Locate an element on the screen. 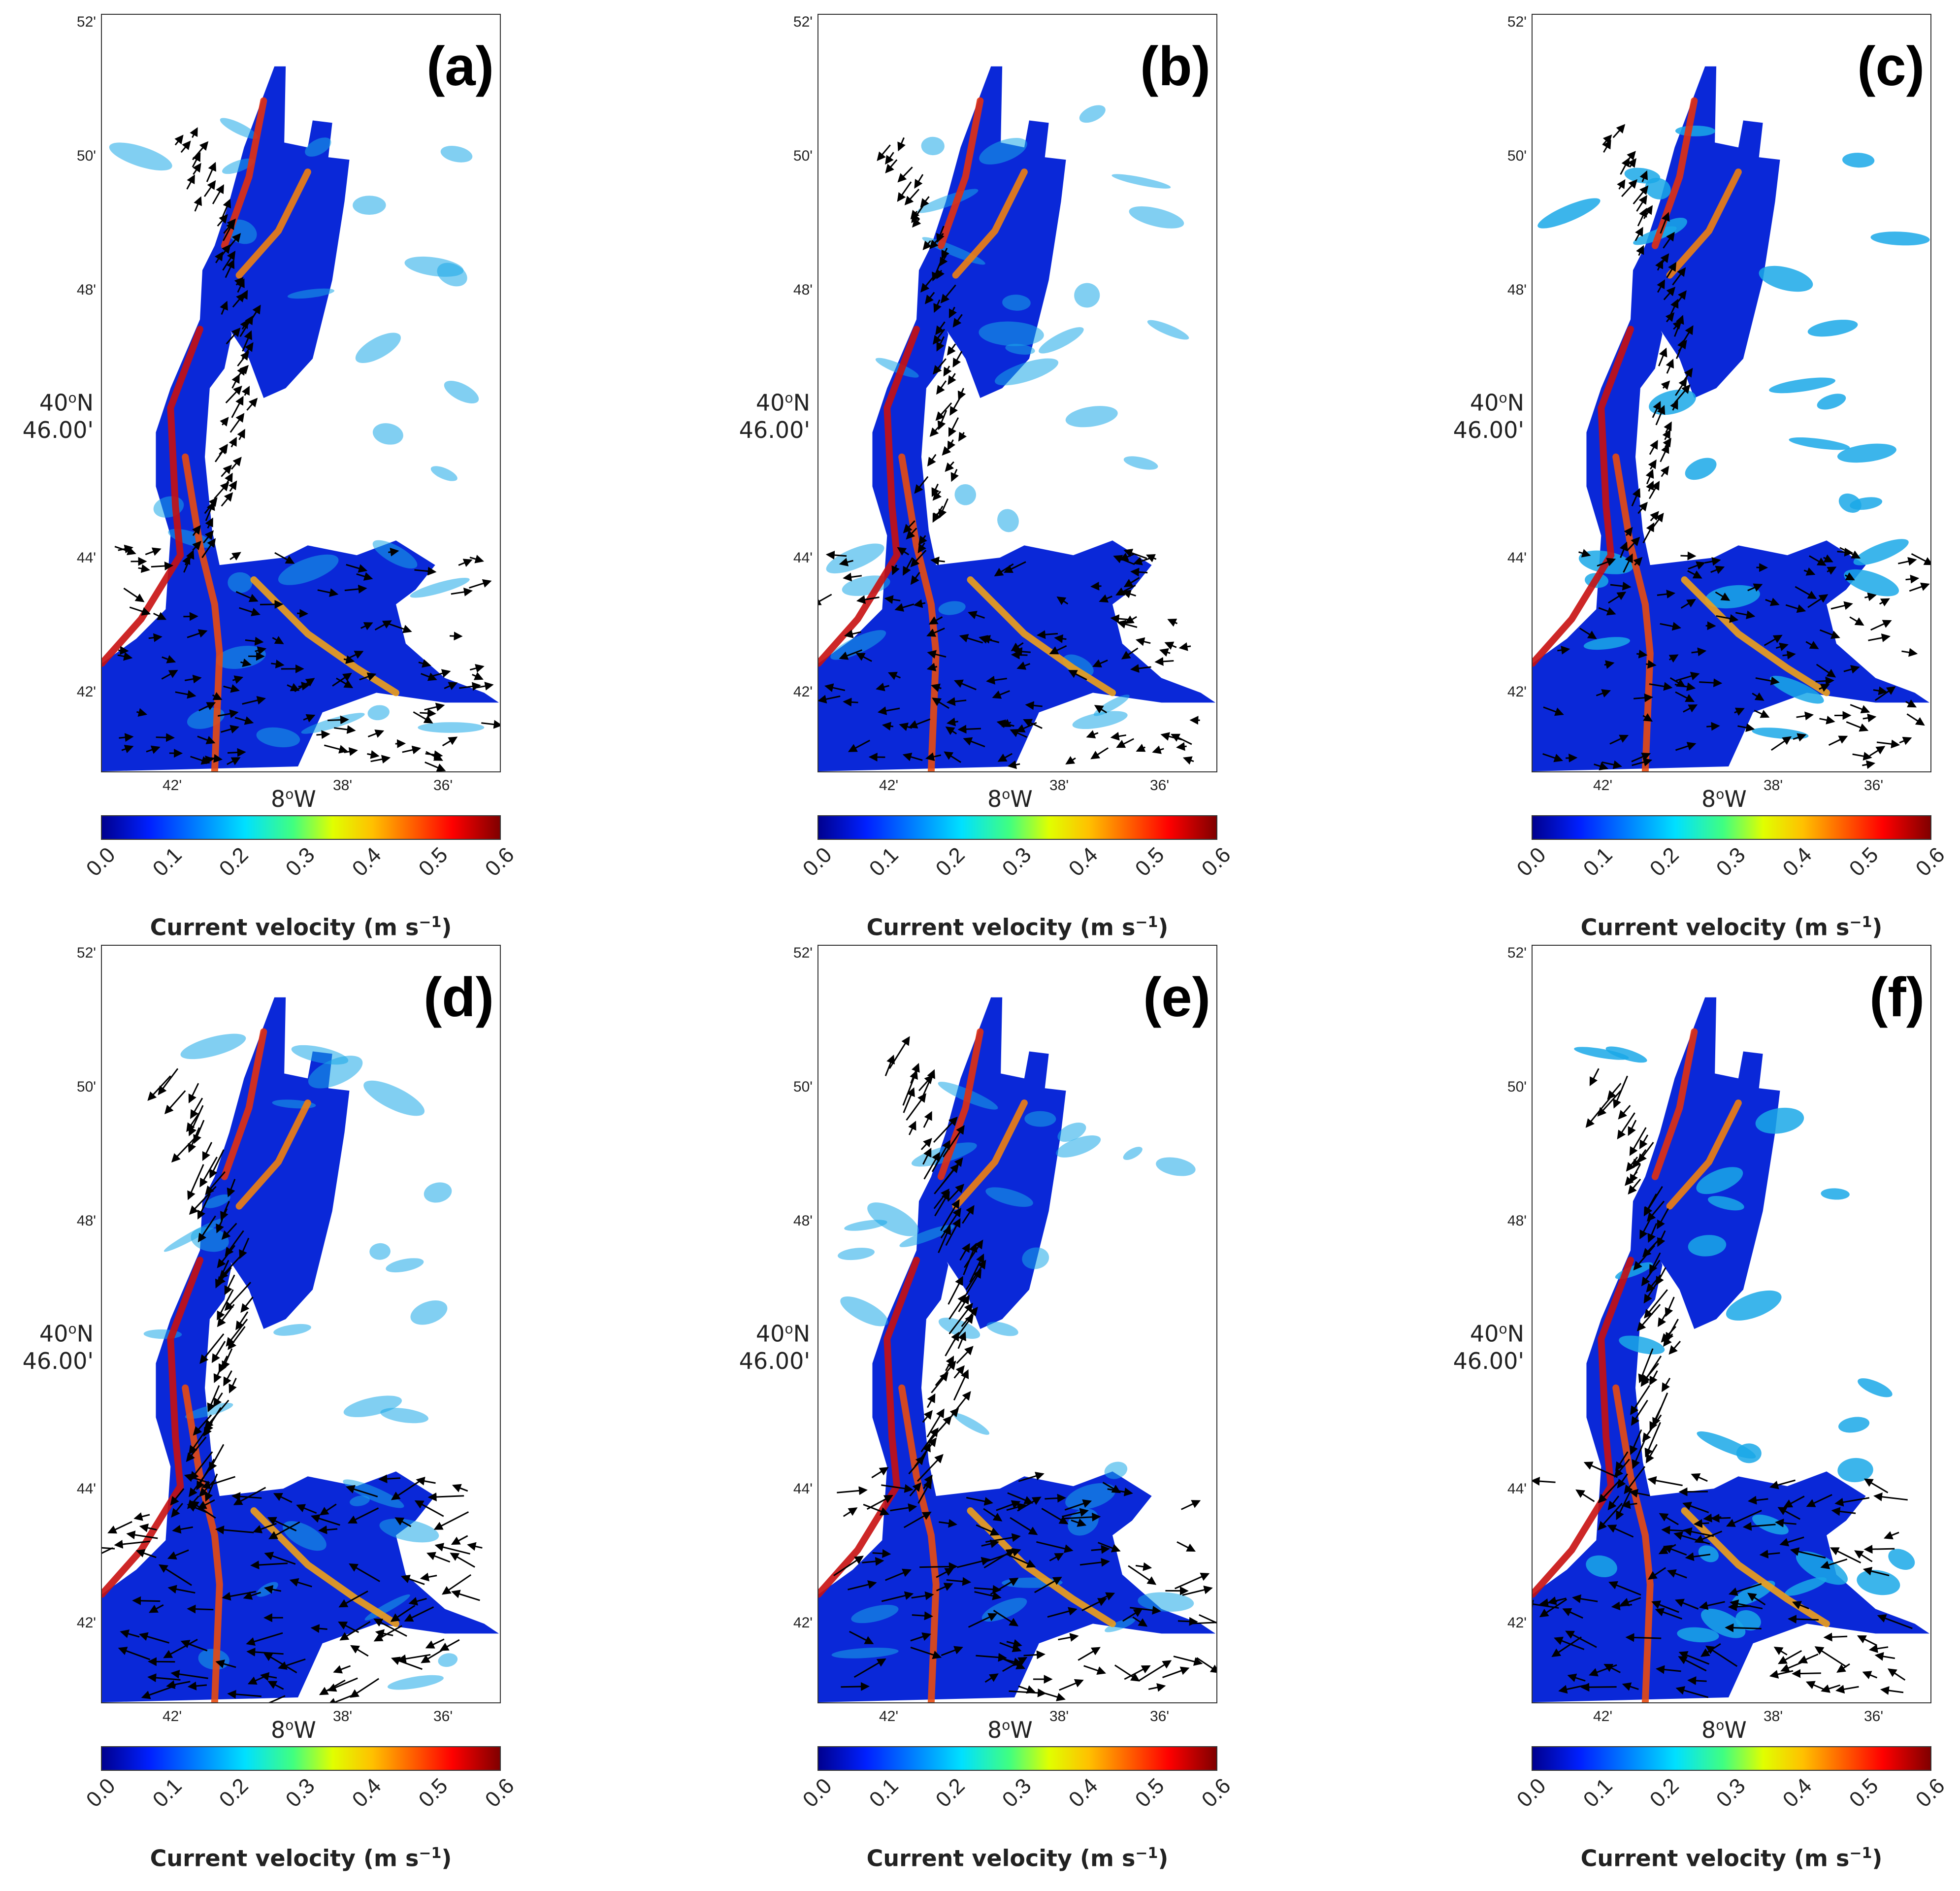 Image resolution: width=1960 pixels, height=1891 pixels. colorbar is located at coordinates (1017, 1759).